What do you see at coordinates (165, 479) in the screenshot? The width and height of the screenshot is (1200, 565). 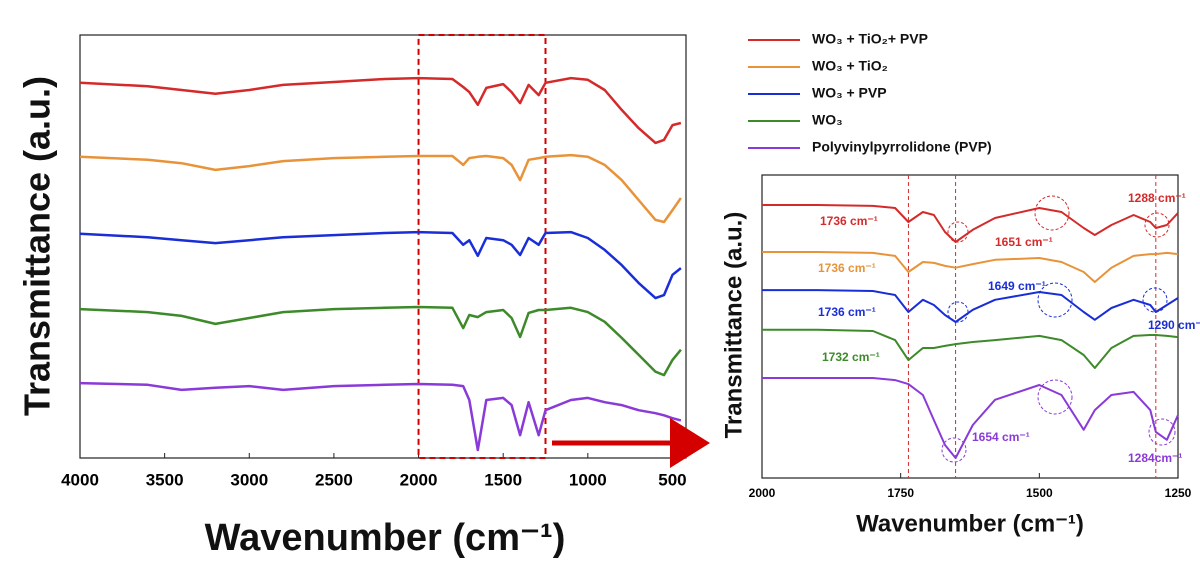 I see `x-tick-label: 3500` at bounding box center [165, 479].